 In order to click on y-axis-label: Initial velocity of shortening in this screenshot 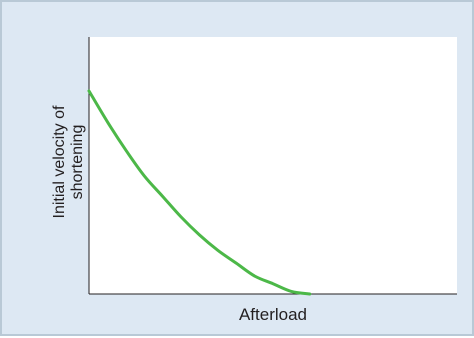, I will do `click(69, 162)`.